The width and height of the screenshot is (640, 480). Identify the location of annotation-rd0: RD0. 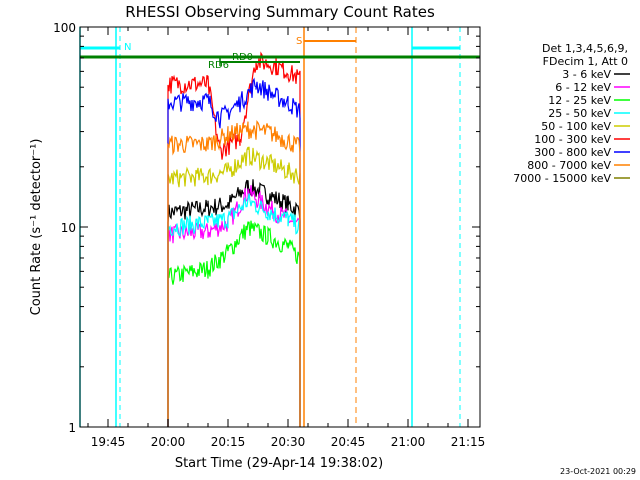
(242, 57).